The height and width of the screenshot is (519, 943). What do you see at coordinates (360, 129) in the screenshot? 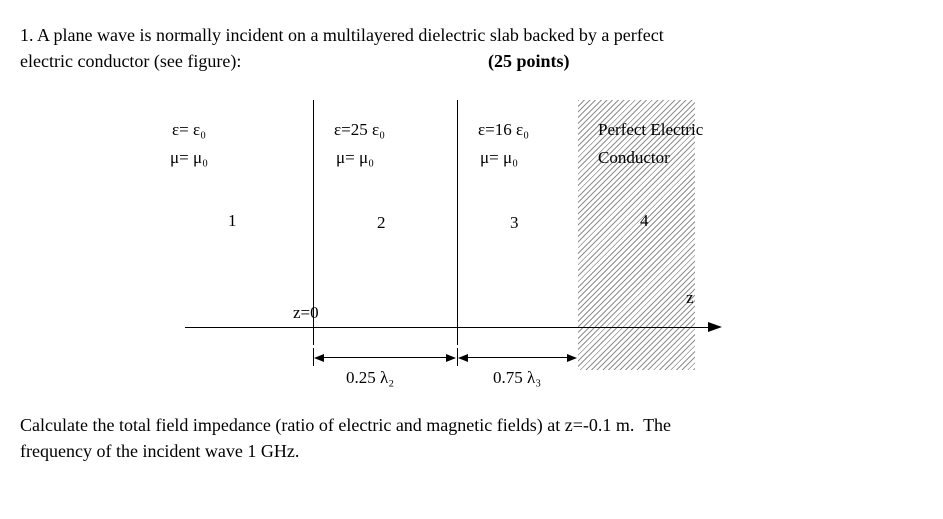
I see `region2-epsilon-label: ε=25 ε₀` at bounding box center [360, 129].